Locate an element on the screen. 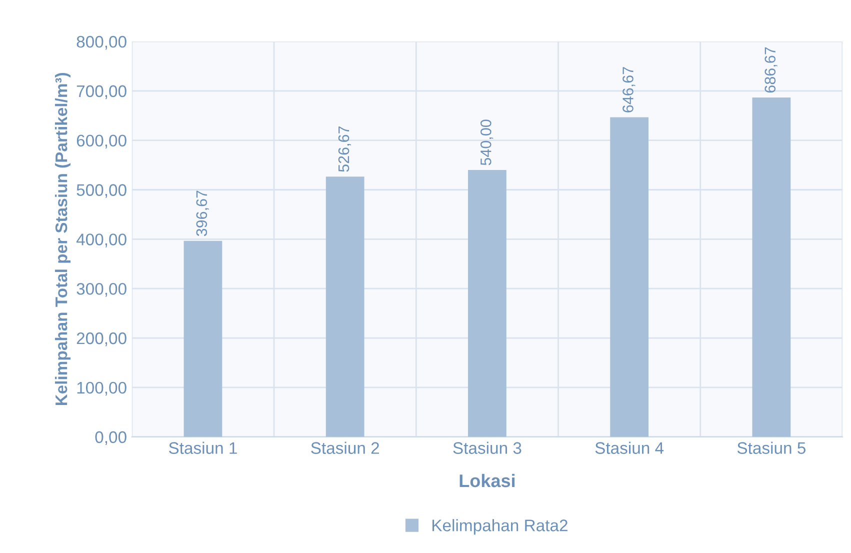  y-tick-label: 400,00 is located at coordinates (101, 241).